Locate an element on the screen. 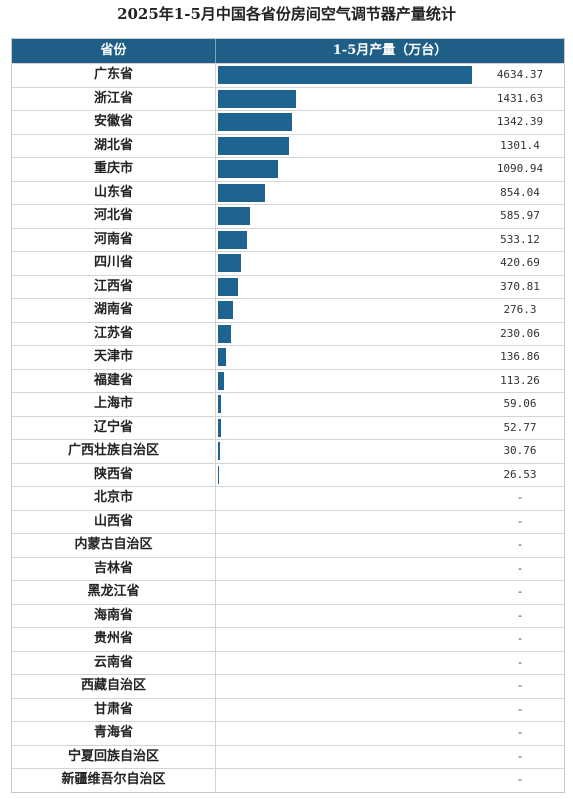 This screenshot has height=799, width=573. output-cell: 52.77 is located at coordinates (390, 428).